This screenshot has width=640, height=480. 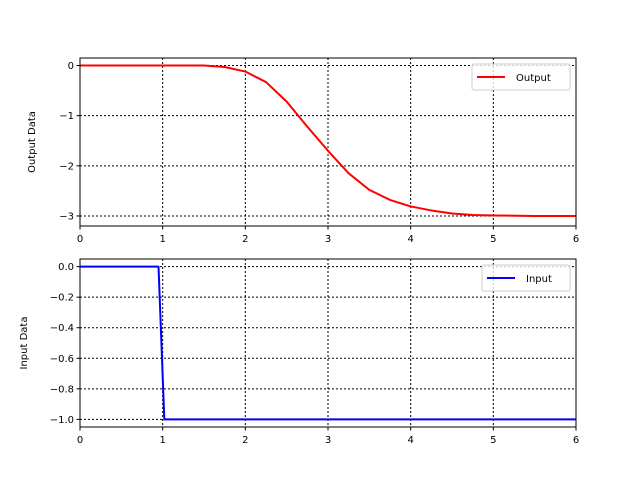 I want to click on y-tick-label: −3, so click(x=66, y=216).